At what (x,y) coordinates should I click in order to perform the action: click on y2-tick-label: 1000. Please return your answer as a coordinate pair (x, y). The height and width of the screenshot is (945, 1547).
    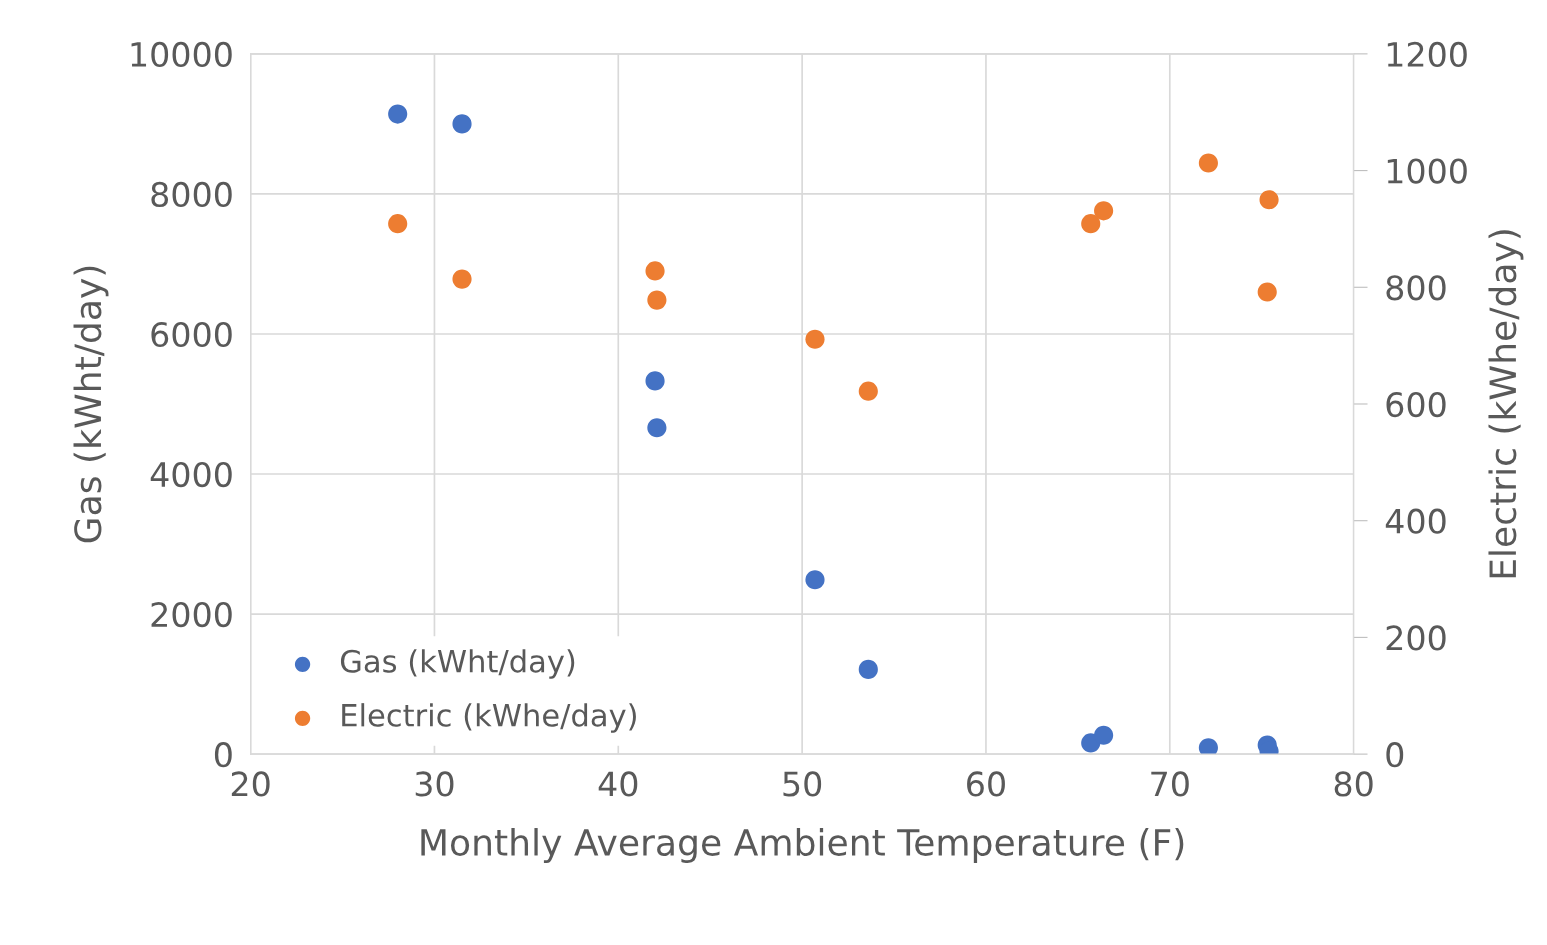
    Looking at the image, I should click on (1427, 171).